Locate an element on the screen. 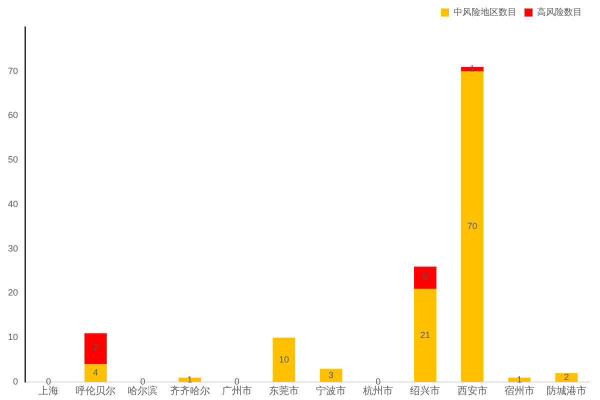  data-label: 10 is located at coordinates (283, 359).